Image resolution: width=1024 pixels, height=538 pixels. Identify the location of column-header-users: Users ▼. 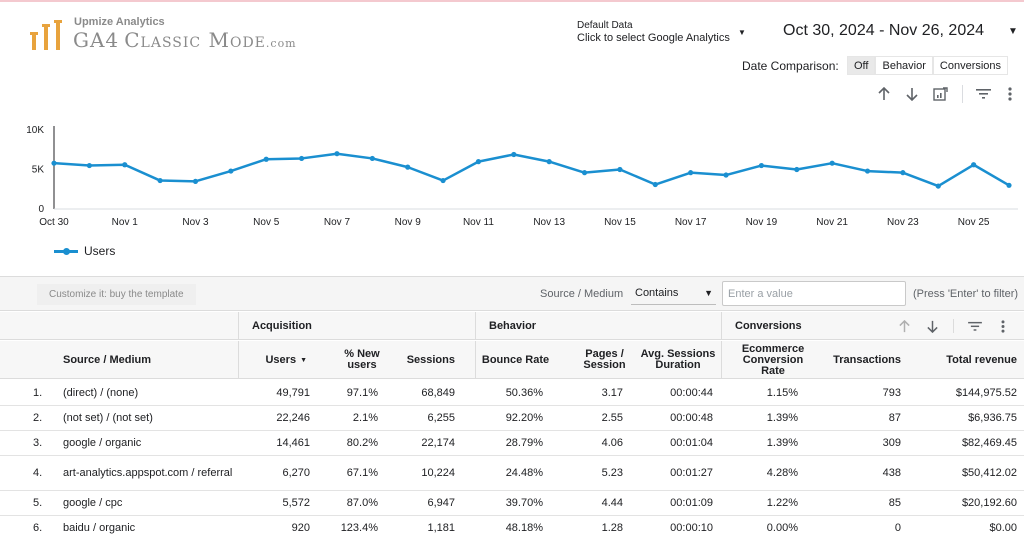
(276, 360).